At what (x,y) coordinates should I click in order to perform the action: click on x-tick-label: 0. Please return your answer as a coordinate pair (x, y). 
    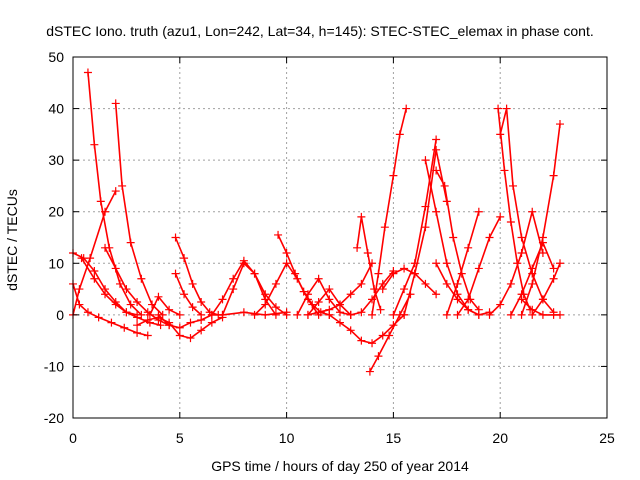
    Looking at the image, I should click on (73, 438).